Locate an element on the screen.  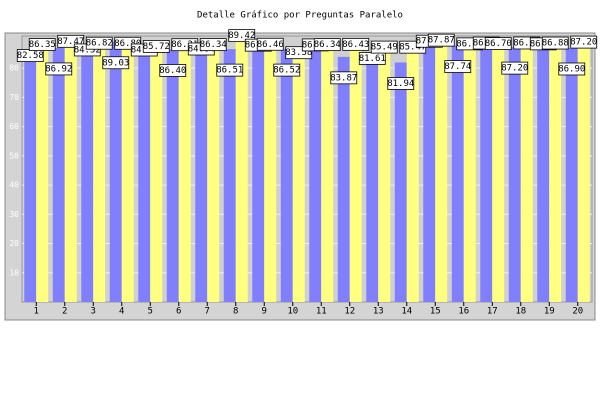
value-label: 87.87 is located at coordinates (441, 41).